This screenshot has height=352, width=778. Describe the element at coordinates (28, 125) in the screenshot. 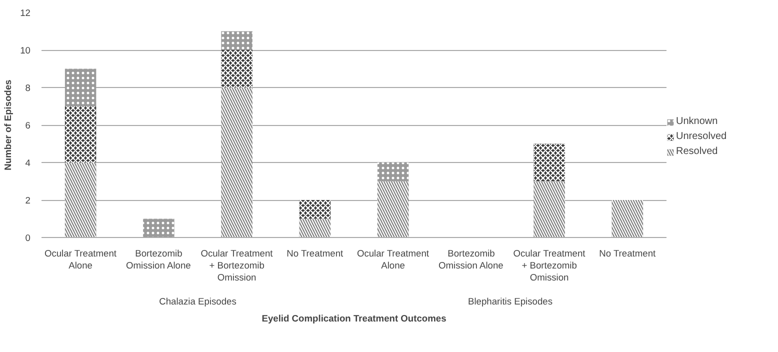

I see `y-tick-label: 6` at that location.